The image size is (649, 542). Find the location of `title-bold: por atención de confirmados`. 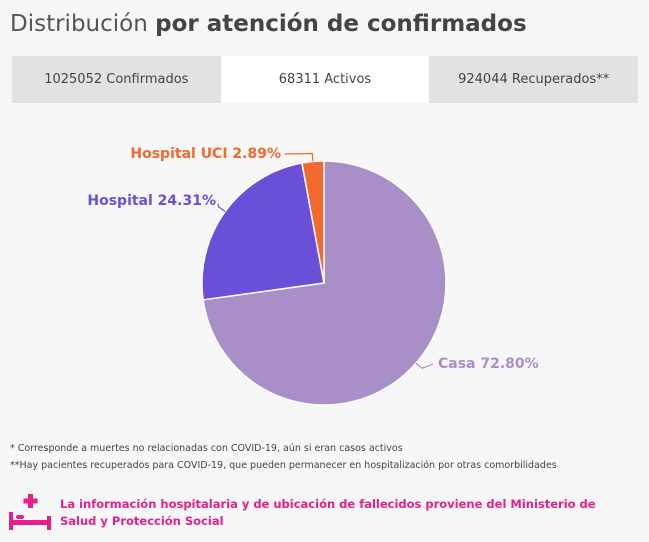

title-bold: por atención de confirmados is located at coordinates (341, 24).